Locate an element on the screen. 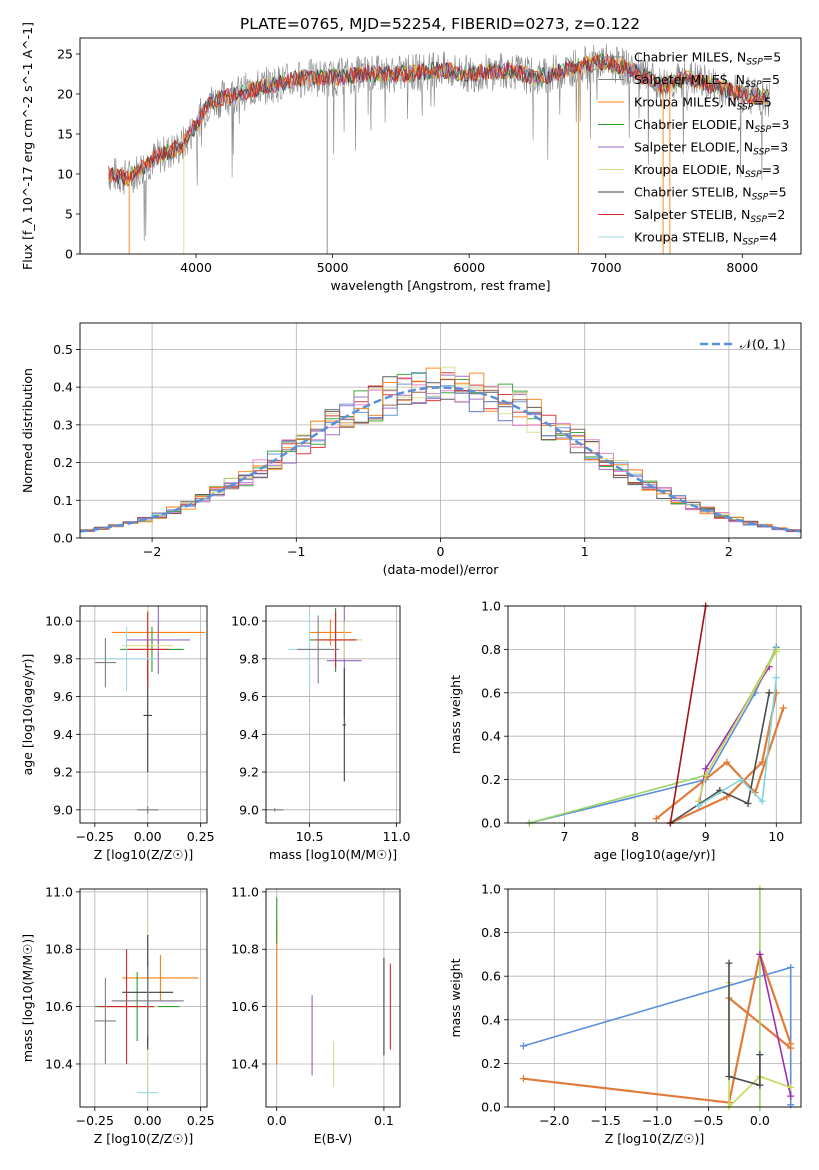 The width and height of the screenshot is (819, 1170). y-tick-label: 5 is located at coordinates (69, 214).